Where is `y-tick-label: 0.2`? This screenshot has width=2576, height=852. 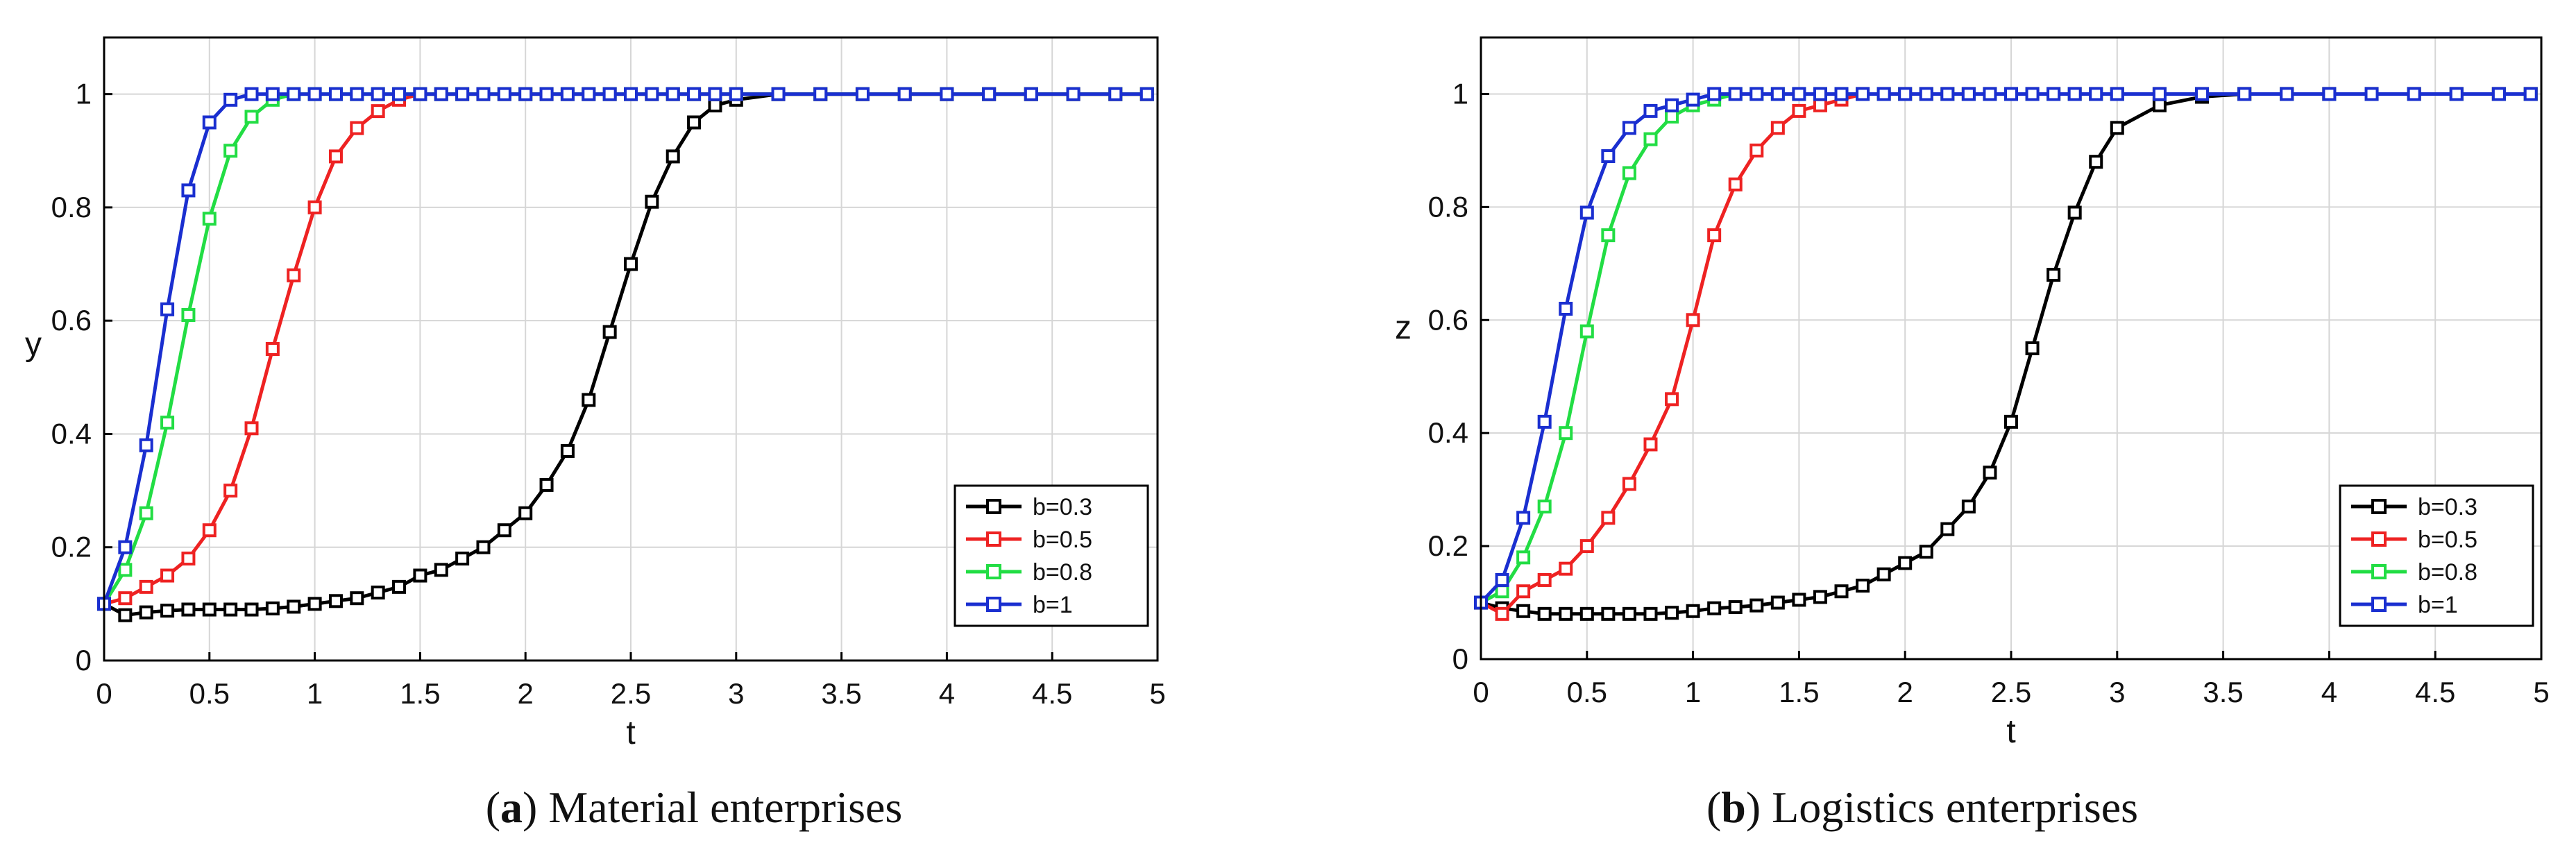 y-tick-label: 0.2 is located at coordinates (72, 547).